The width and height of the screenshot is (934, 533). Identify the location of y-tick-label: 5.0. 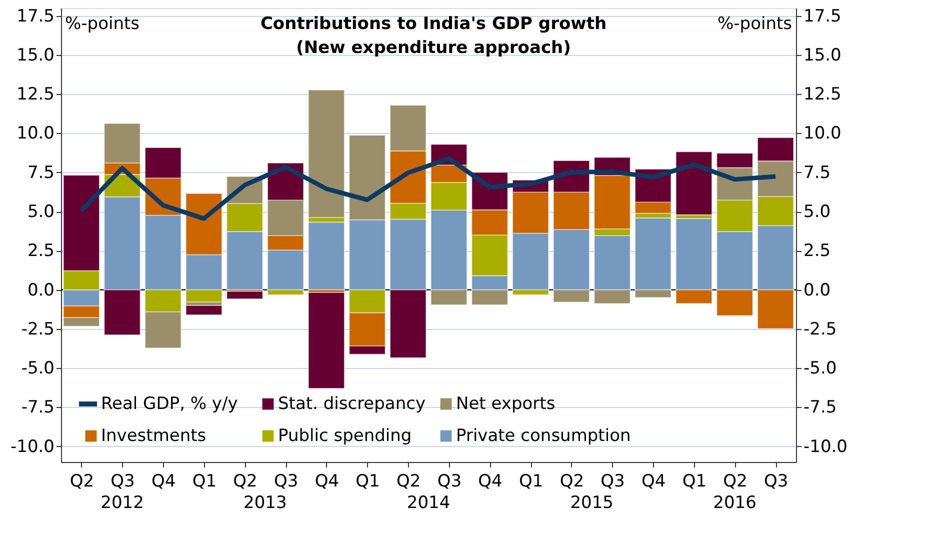
(40, 212).